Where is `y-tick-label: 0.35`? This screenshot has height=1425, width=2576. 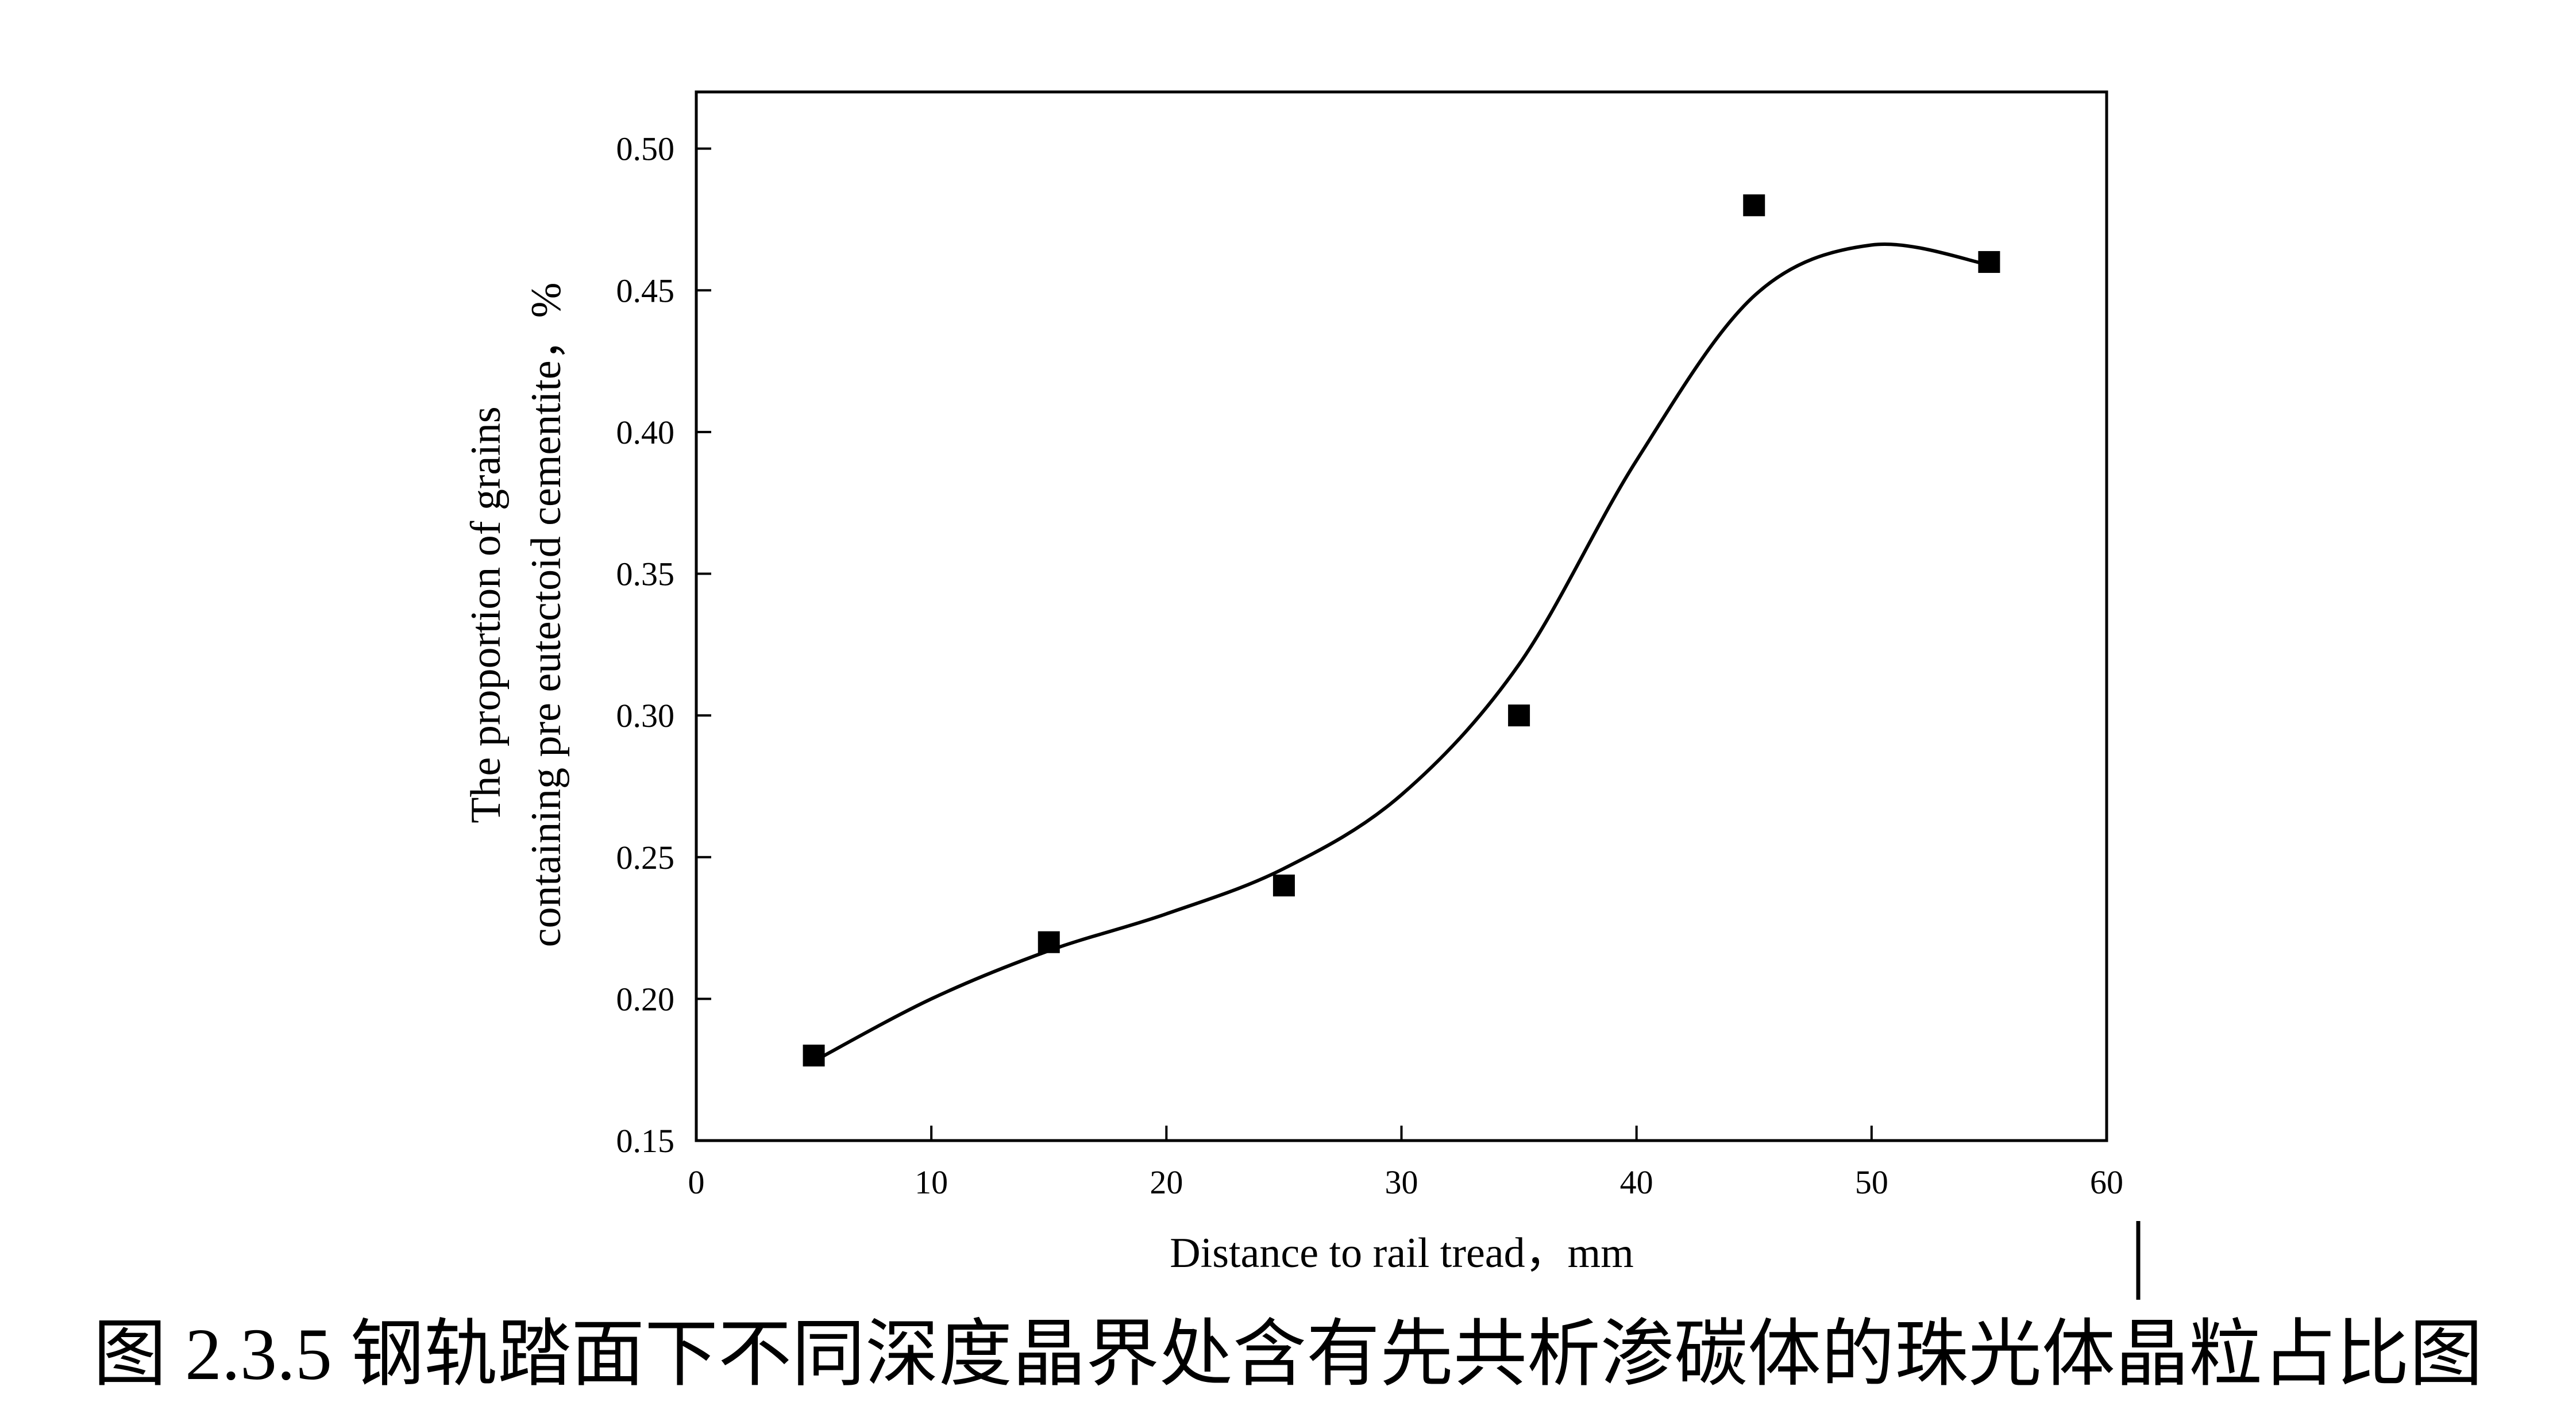 y-tick-label: 0.35 is located at coordinates (646, 574).